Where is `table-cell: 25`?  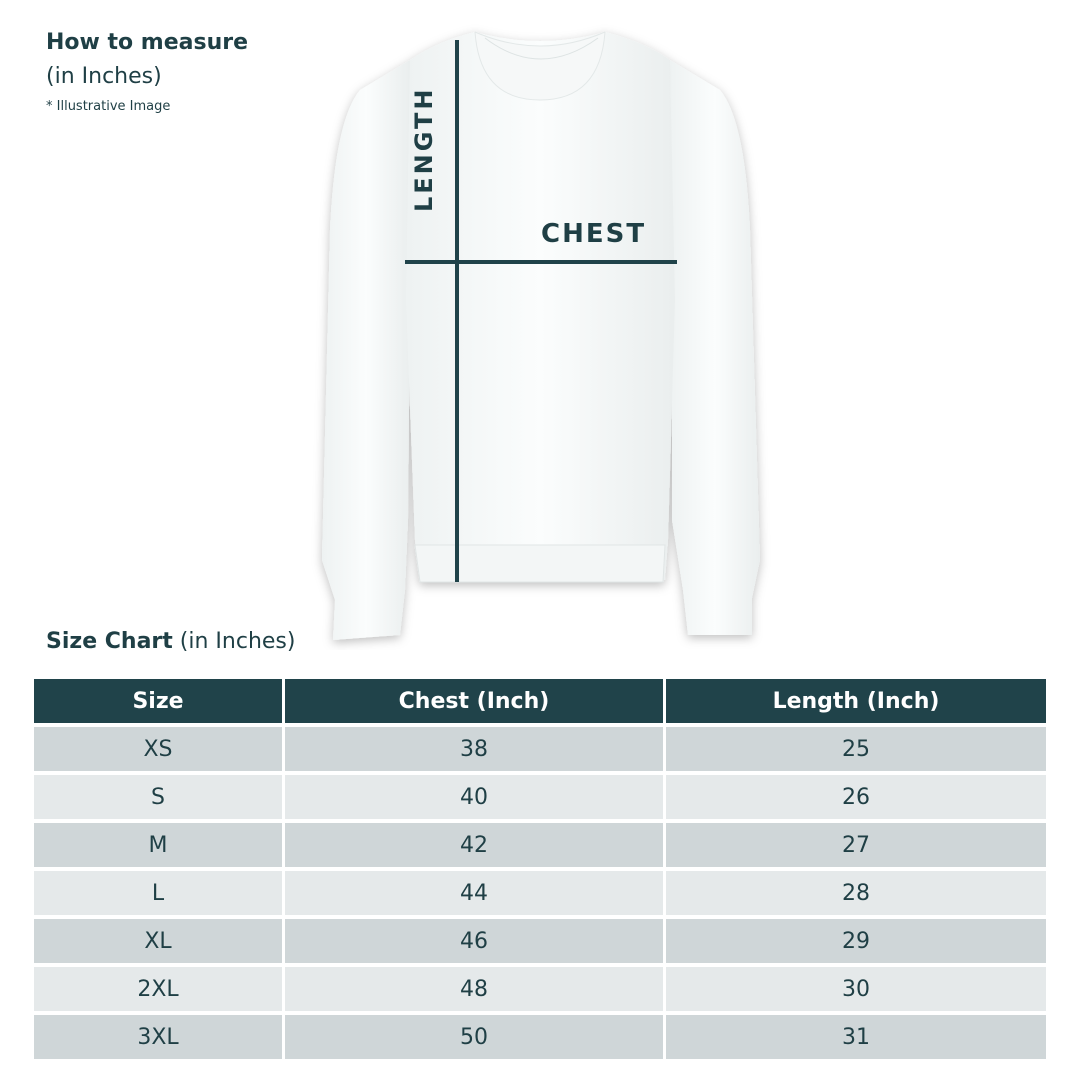 table-cell: 25 is located at coordinates (856, 749).